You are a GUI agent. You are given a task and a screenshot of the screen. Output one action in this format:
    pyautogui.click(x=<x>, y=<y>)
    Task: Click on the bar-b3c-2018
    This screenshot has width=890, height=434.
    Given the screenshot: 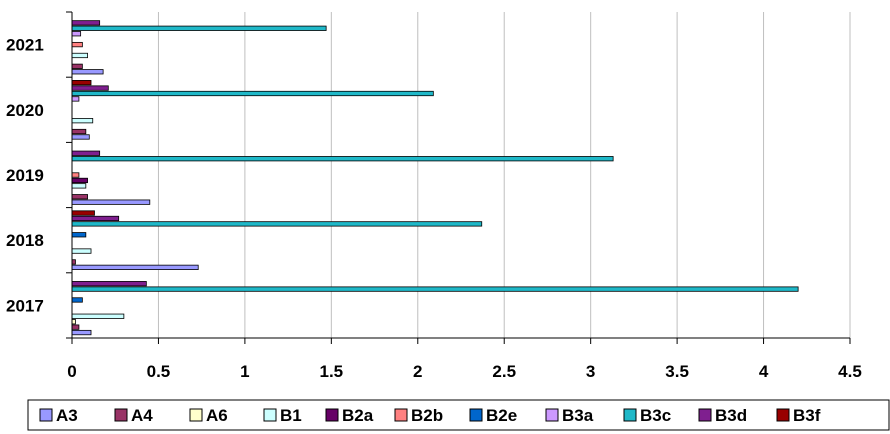 What is the action you would take?
    pyautogui.click(x=277, y=224)
    